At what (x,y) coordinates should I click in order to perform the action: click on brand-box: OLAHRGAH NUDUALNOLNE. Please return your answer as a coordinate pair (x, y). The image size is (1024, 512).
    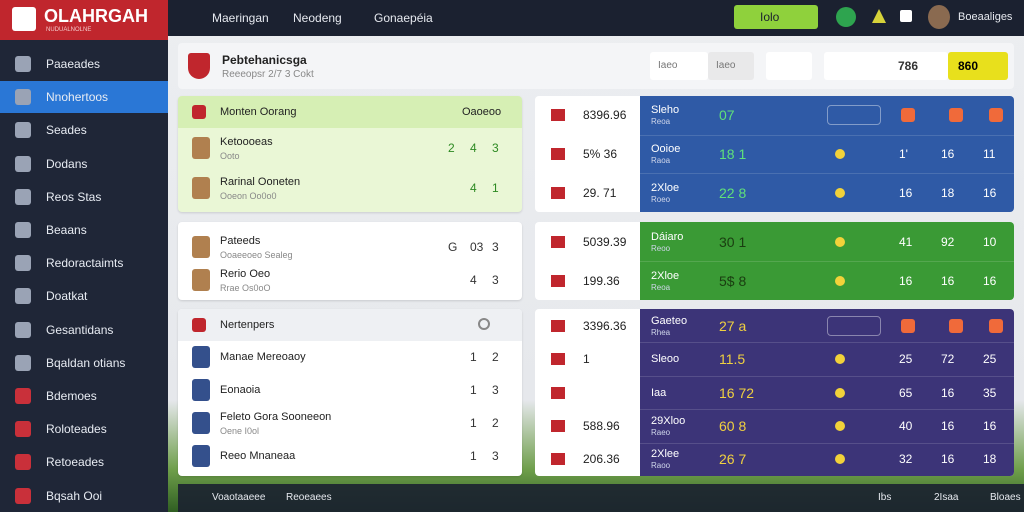
    Looking at the image, I should click on (84, 20).